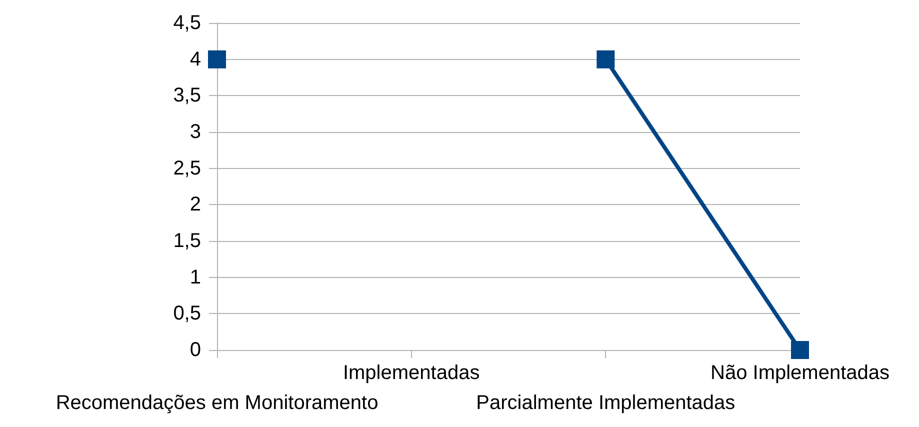 The image size is (919, 427). I want to click on x-tick-label: Recomendações em Monitoramento, so click(217, 403).